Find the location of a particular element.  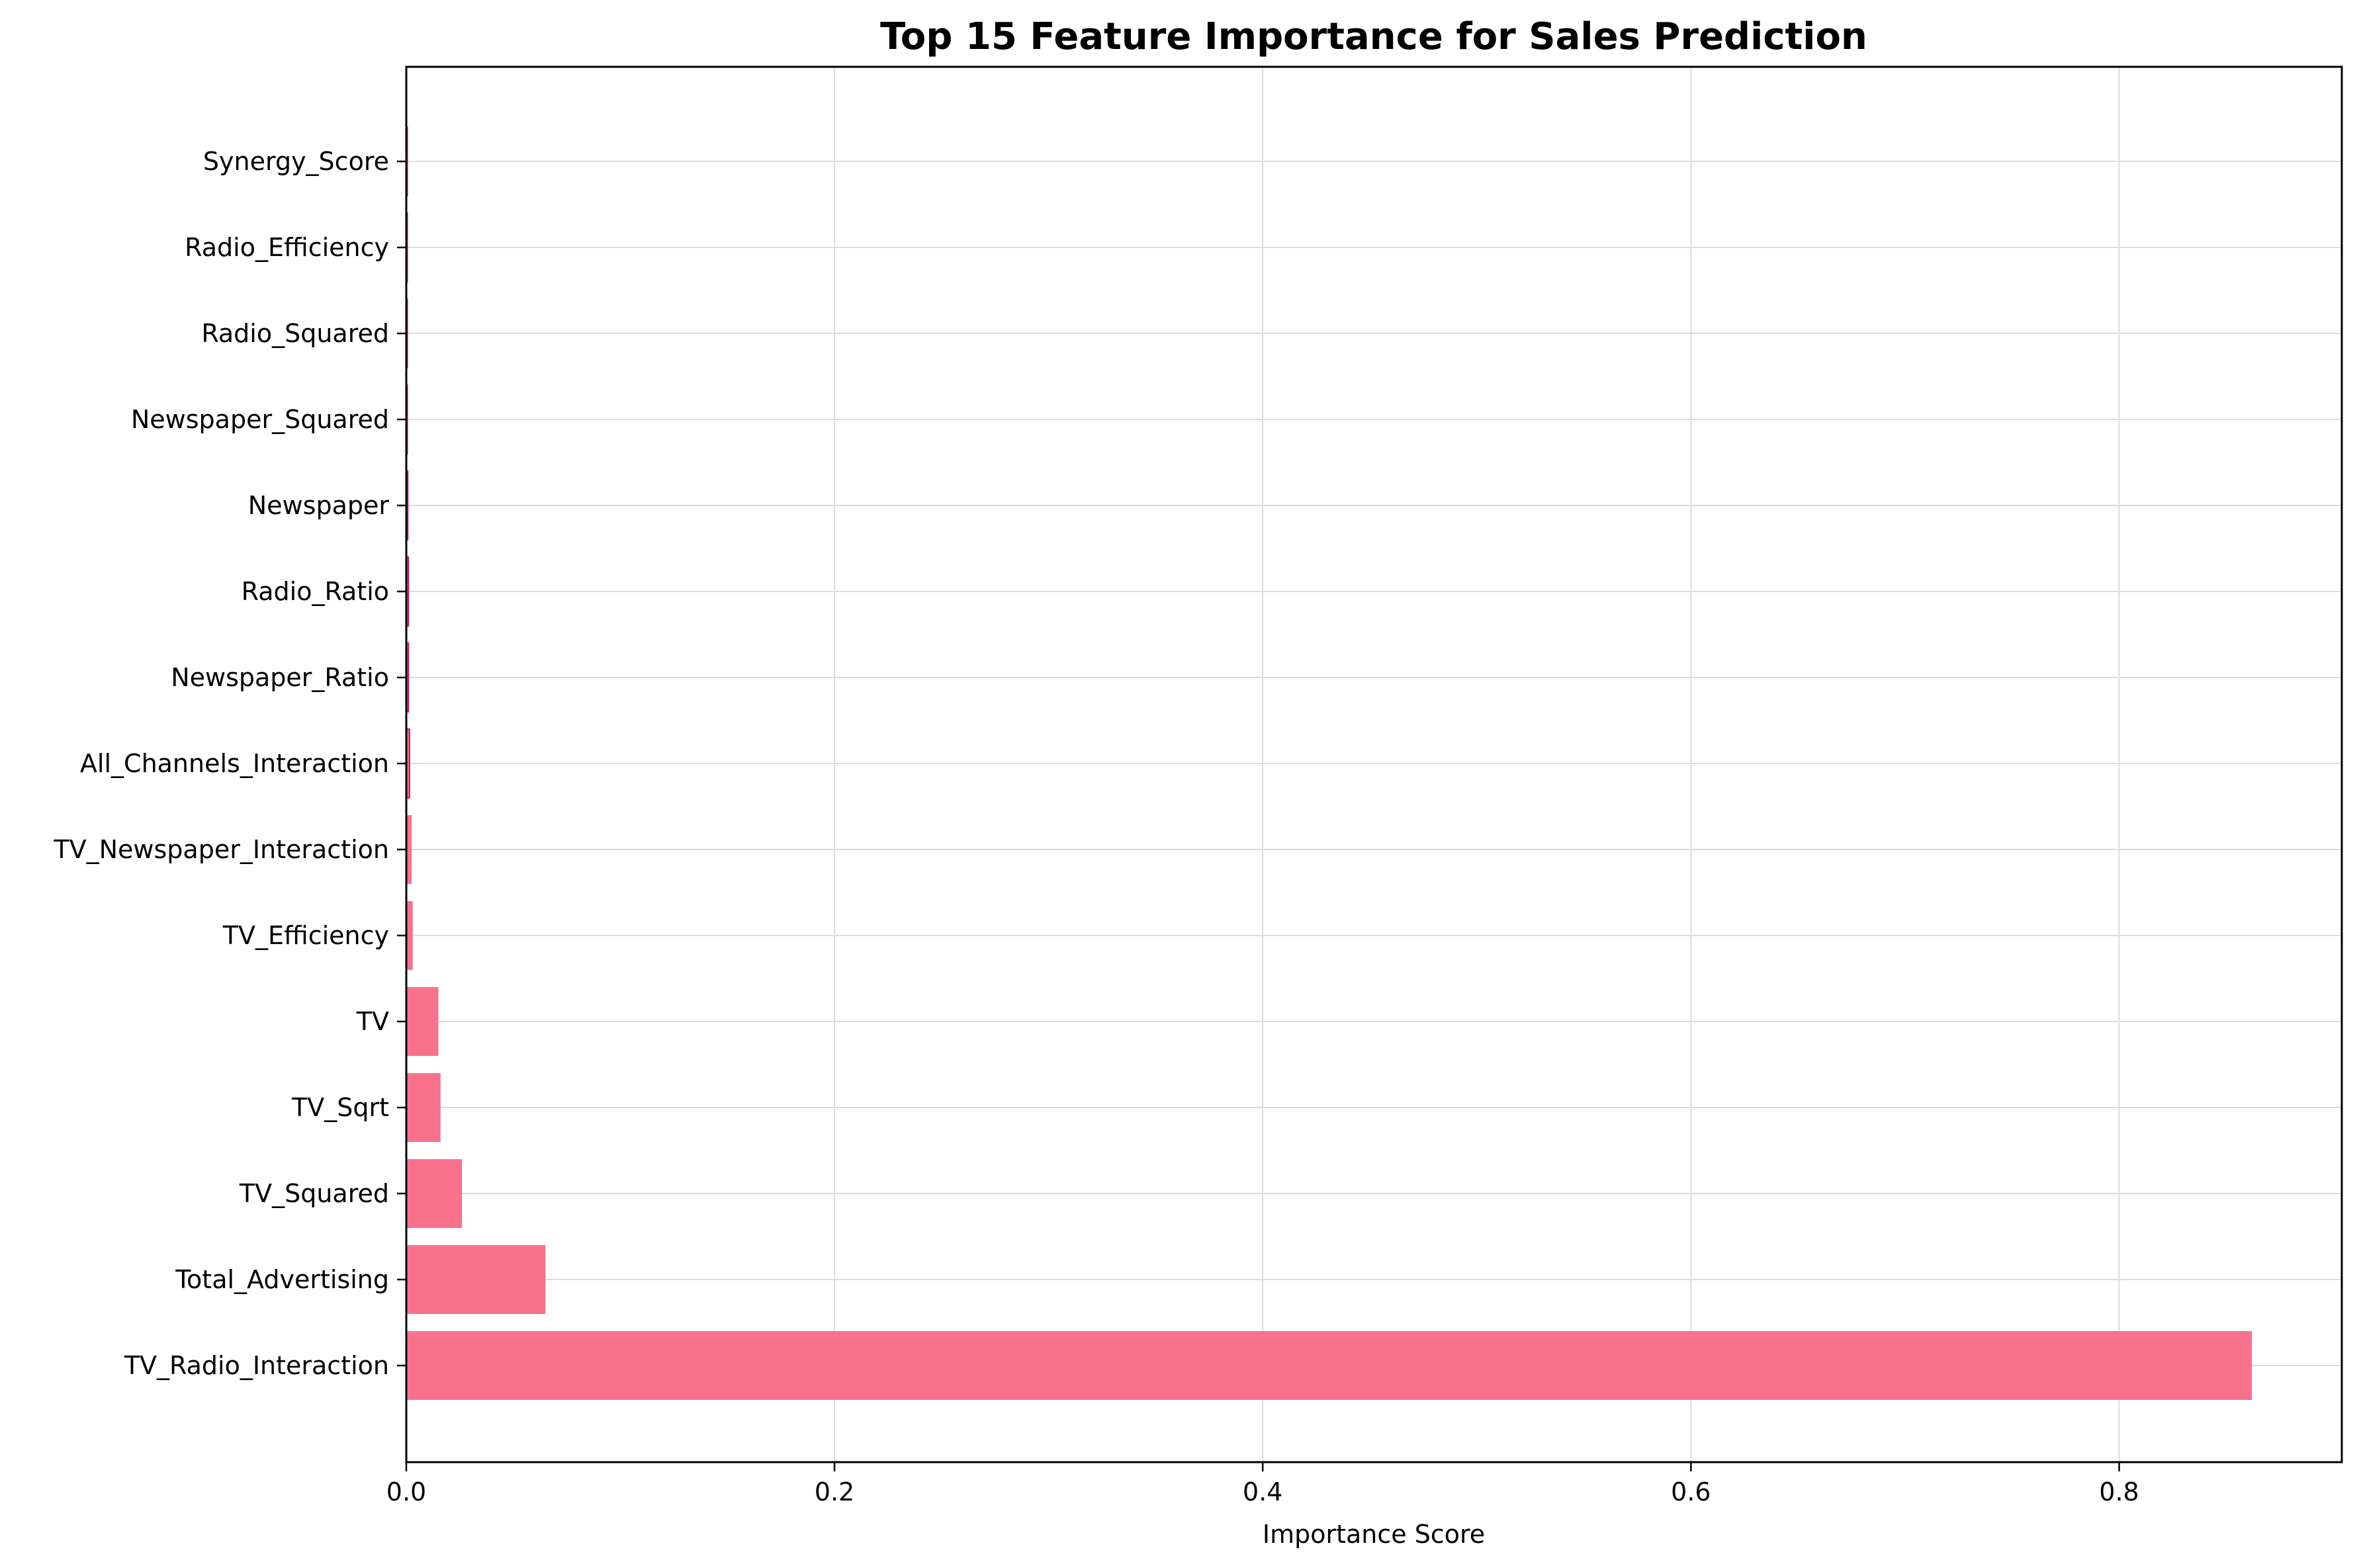

x-tick-label: 0.8 is located at coordinates (2119, 1492).